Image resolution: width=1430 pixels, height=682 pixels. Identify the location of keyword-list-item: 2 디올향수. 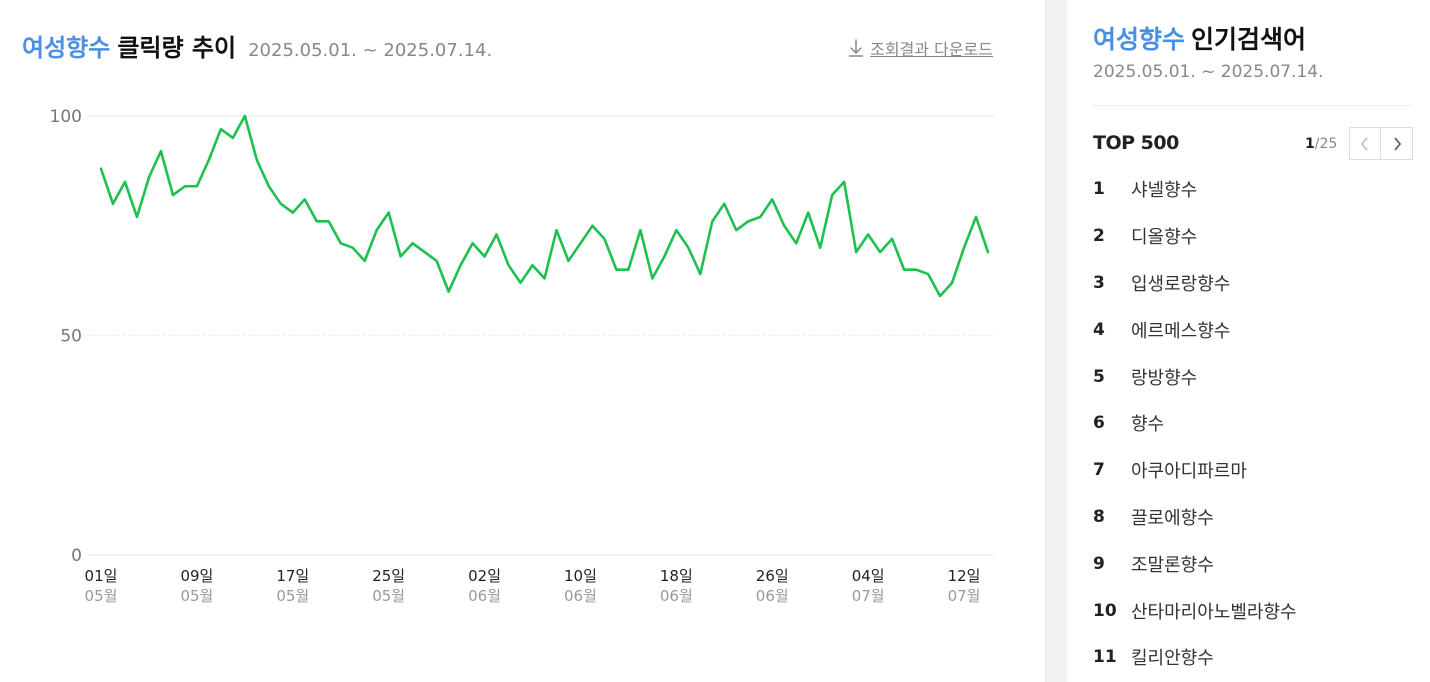
(1195, 236).